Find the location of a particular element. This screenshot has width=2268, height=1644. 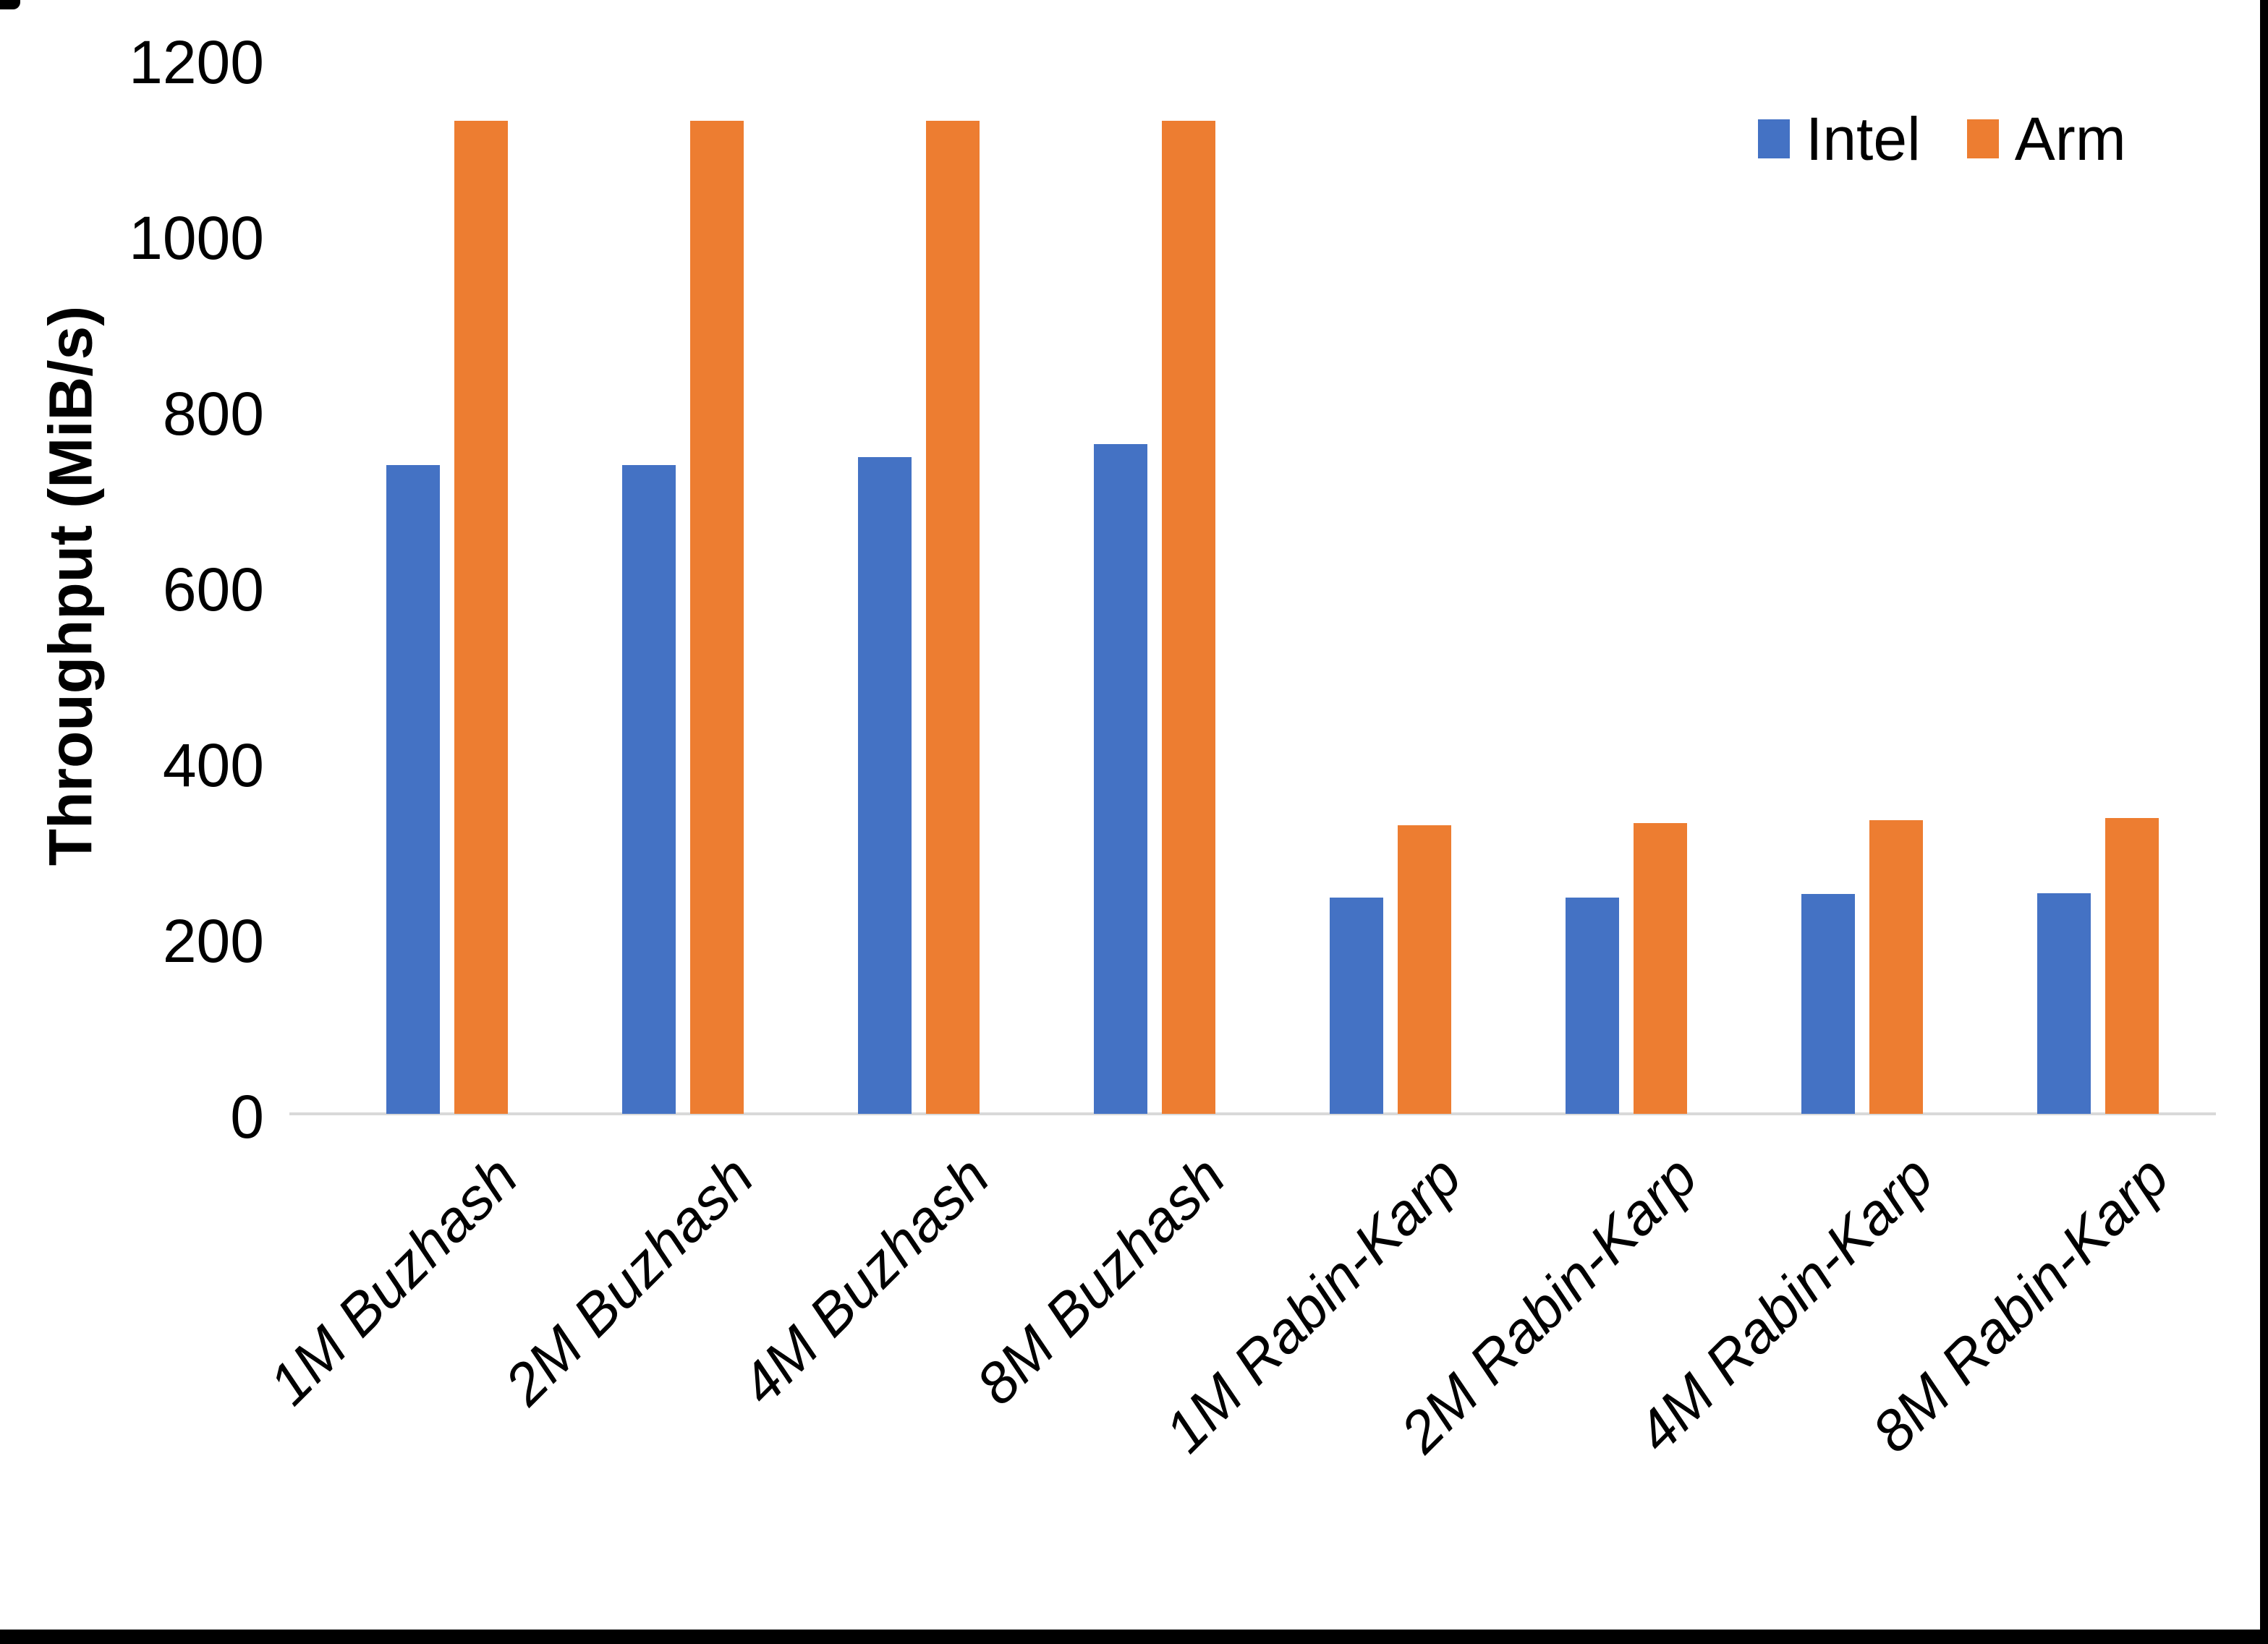

frame-right-edge is located at coordinates (2264, 822).